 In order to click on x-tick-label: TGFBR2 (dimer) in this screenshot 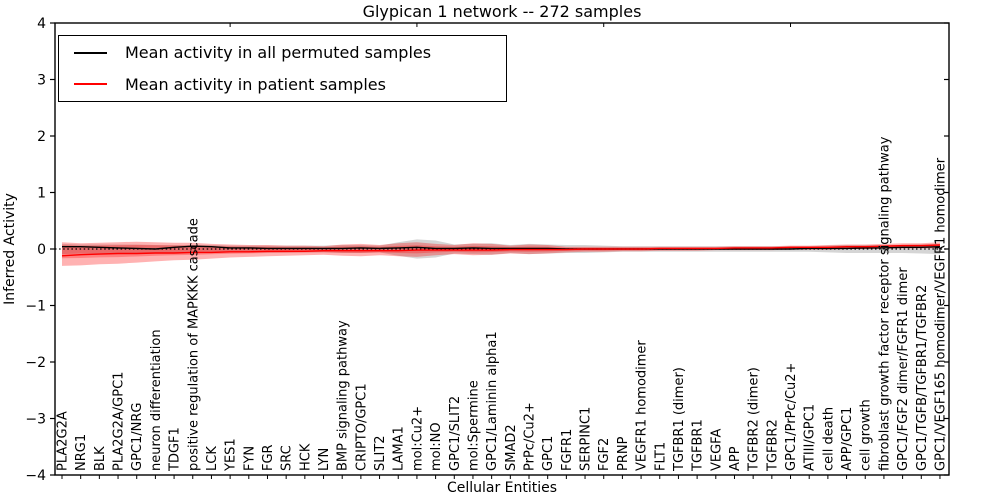, I will do `click(754, 419)`.